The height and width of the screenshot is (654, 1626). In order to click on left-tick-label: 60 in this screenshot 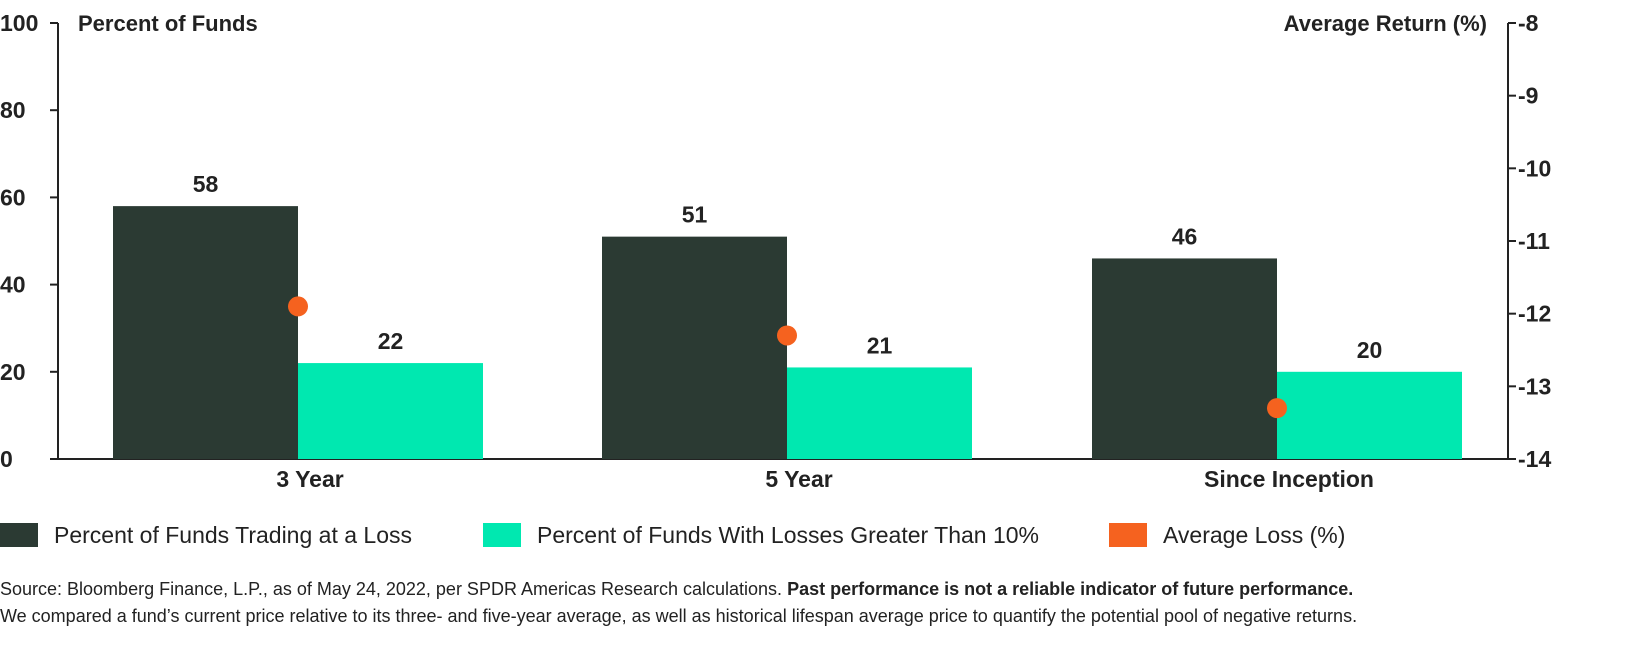, I will do `click(13, 197)`.